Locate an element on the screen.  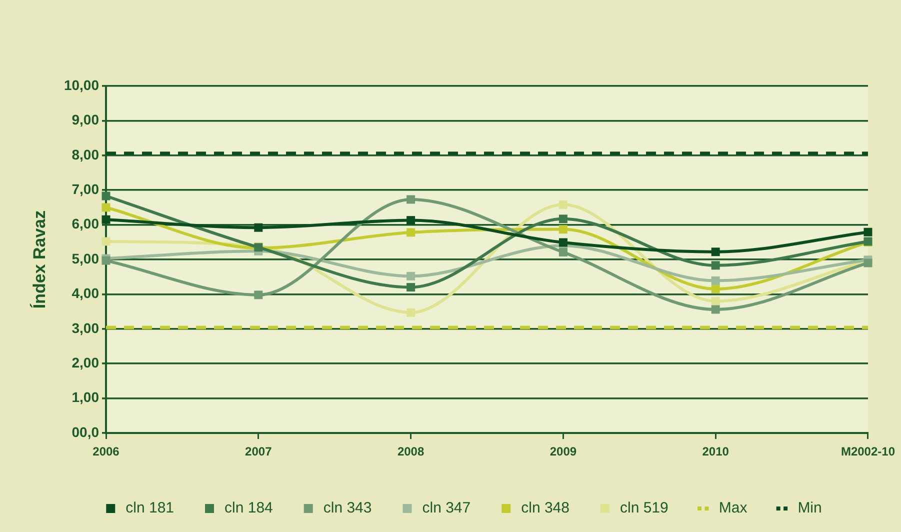
x-tick-label: M2002-10 is located at coordinates (868, 451).